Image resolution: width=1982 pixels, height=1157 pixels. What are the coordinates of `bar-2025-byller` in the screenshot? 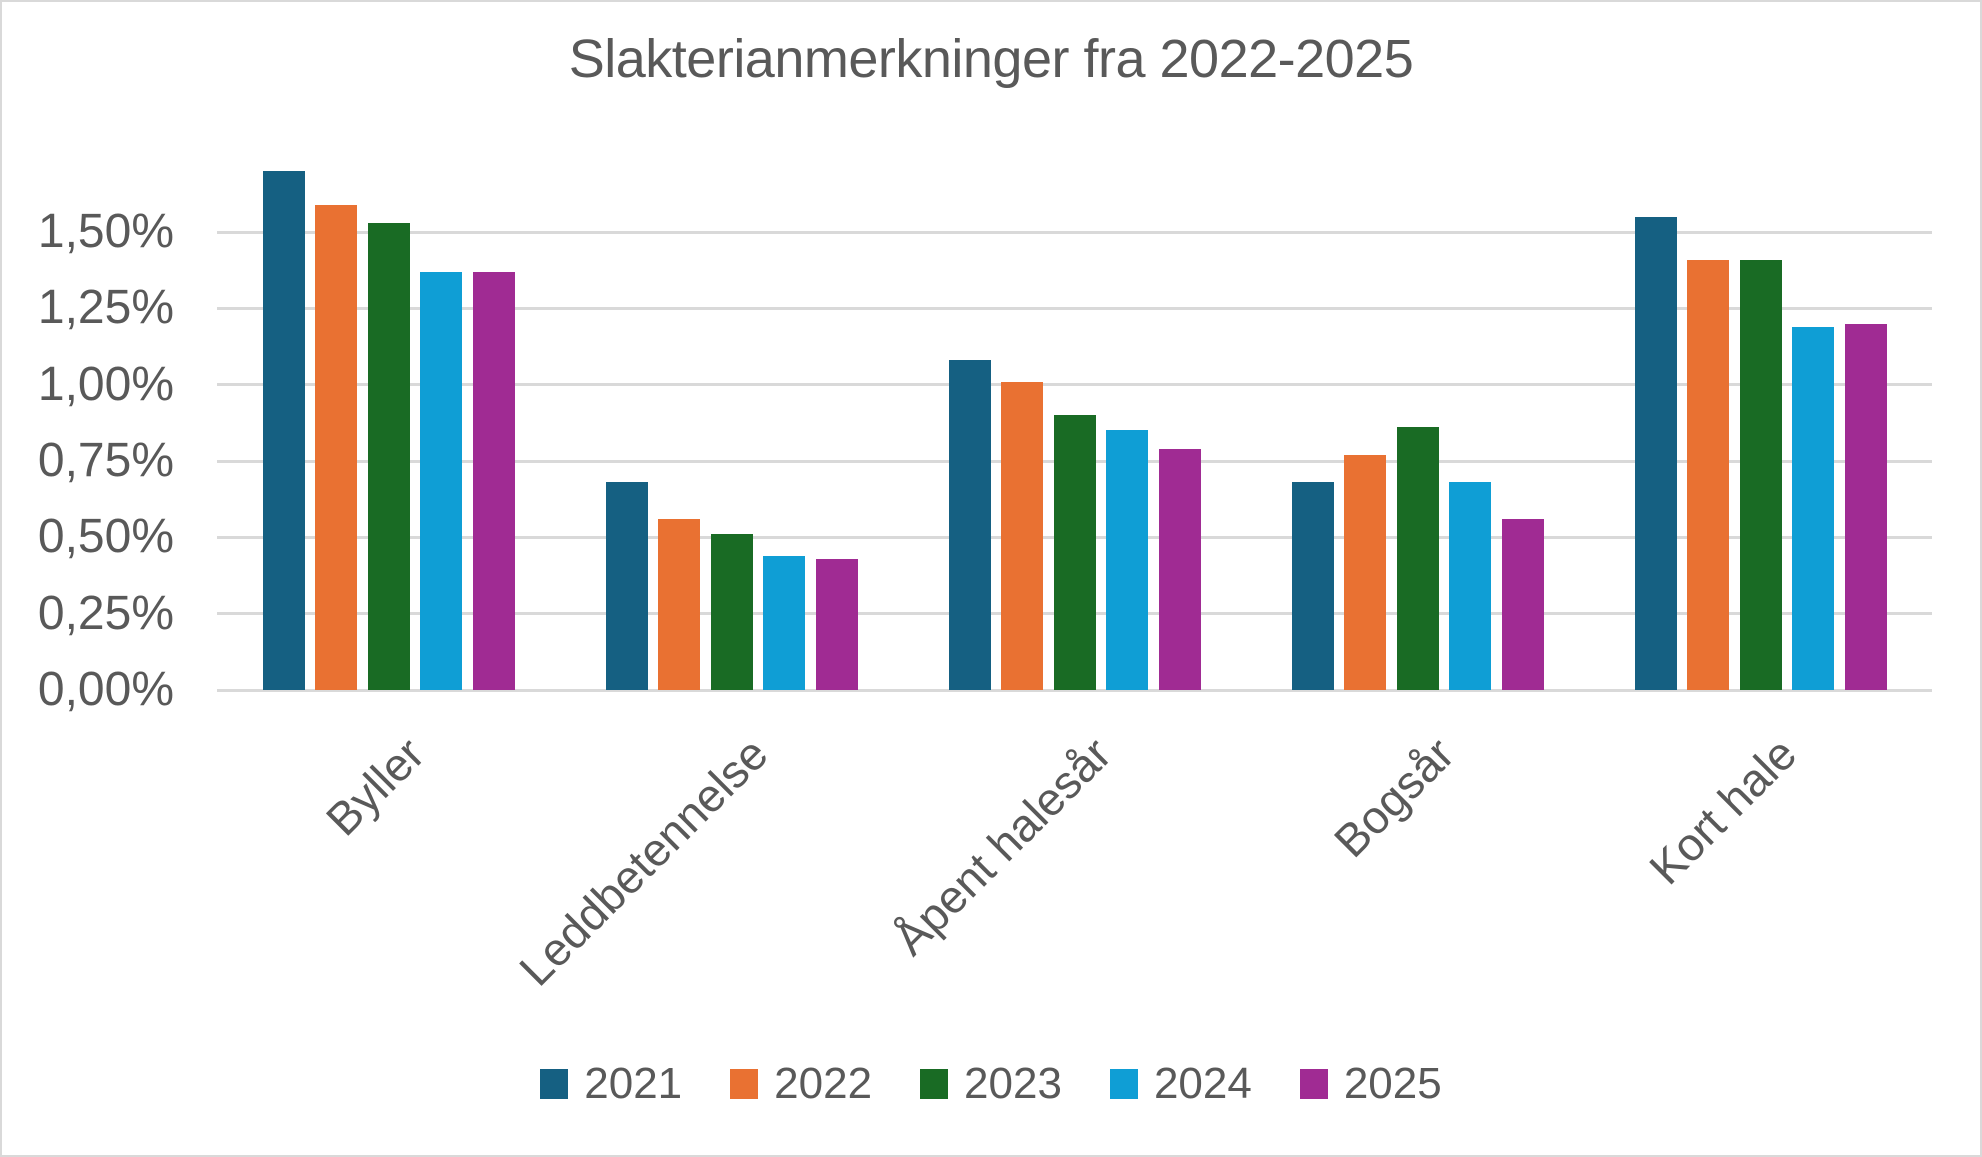 It's located at (493, 480).